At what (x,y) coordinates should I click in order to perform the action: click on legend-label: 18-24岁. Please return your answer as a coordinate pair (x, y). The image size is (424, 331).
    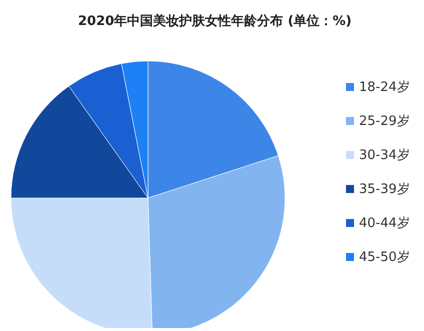
    Looking at the image, I should click on (384, 88).